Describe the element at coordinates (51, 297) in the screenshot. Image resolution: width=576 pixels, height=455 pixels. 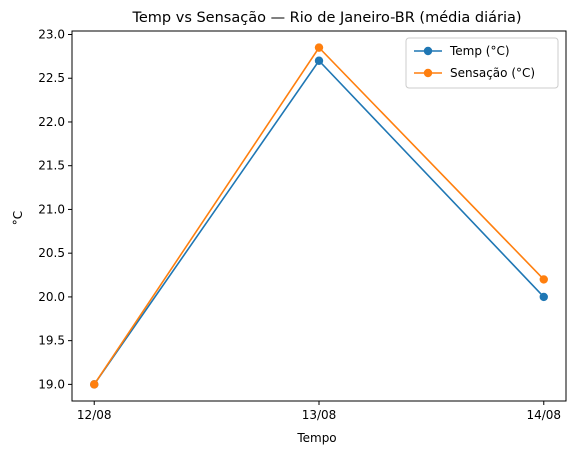
I see `y-tick-label: 20.0` at that location.